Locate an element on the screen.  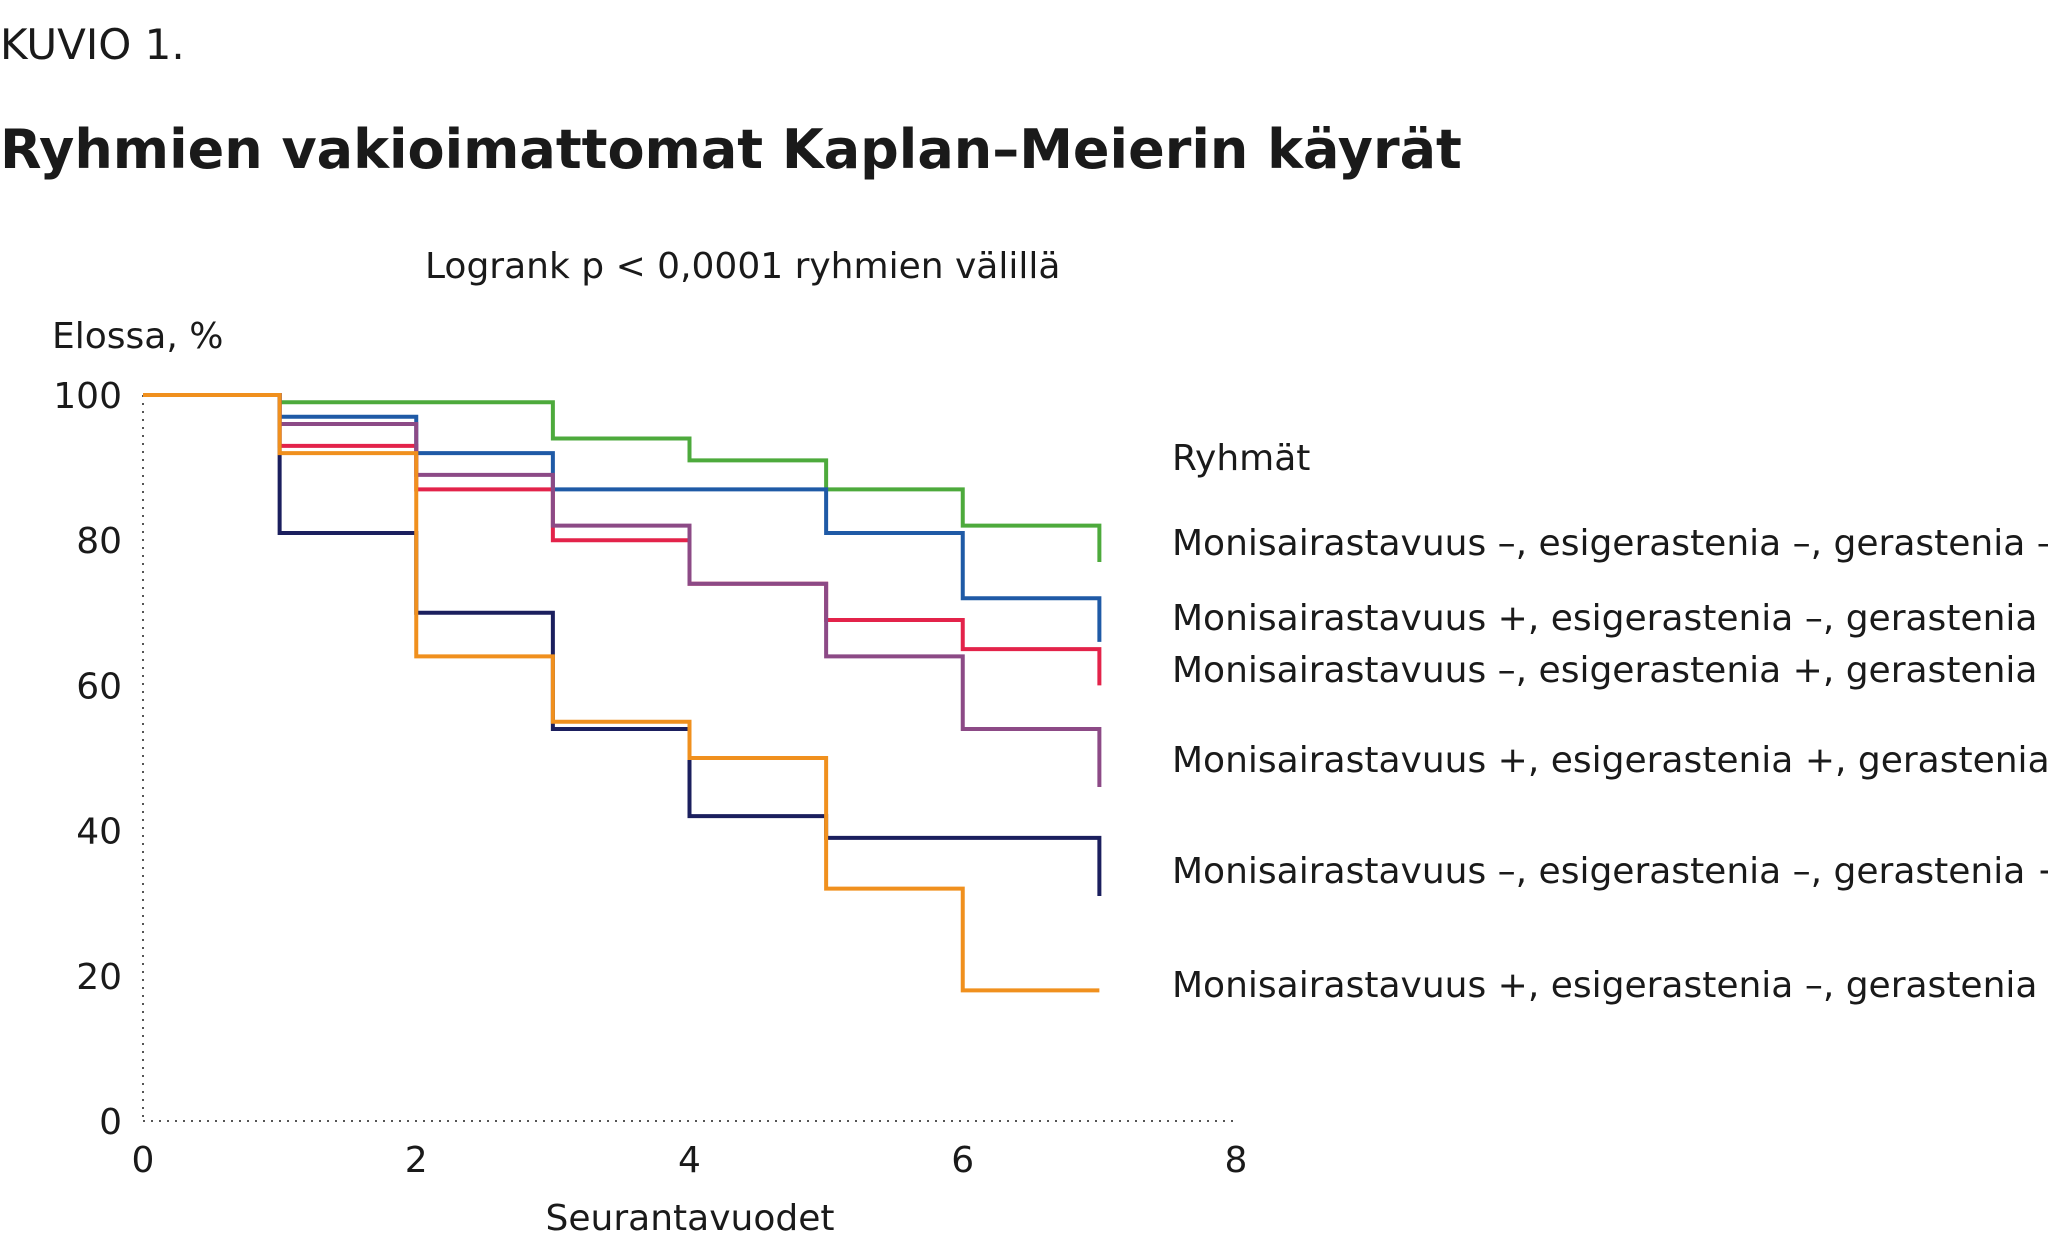
y-tick-label: 40 is located at coordinates (99, 832).